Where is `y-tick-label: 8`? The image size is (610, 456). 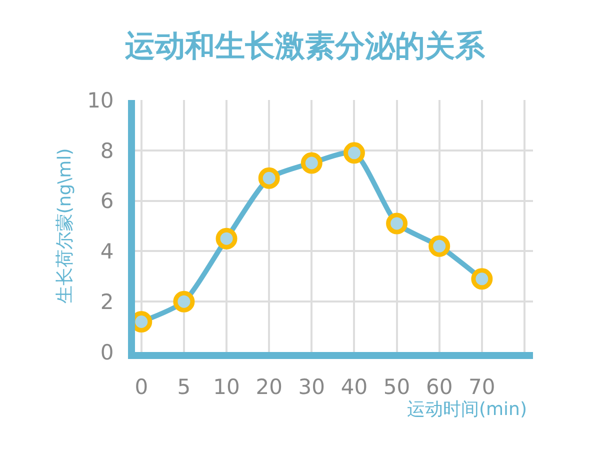 y-tick-label: 8 is located at coordinates (107, 150).